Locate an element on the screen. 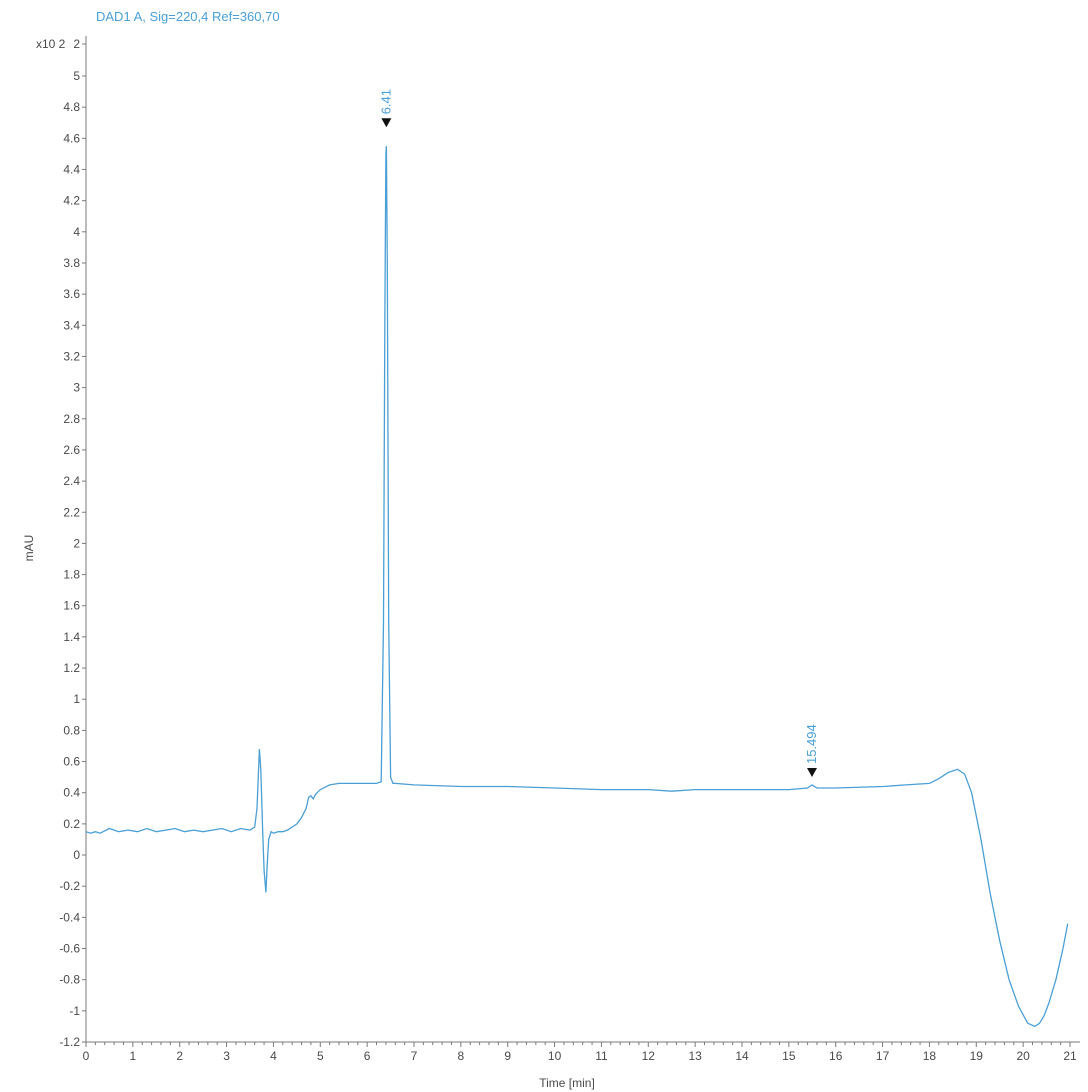  y-tick-label: 0.2 is located at coordinates (71, 824).